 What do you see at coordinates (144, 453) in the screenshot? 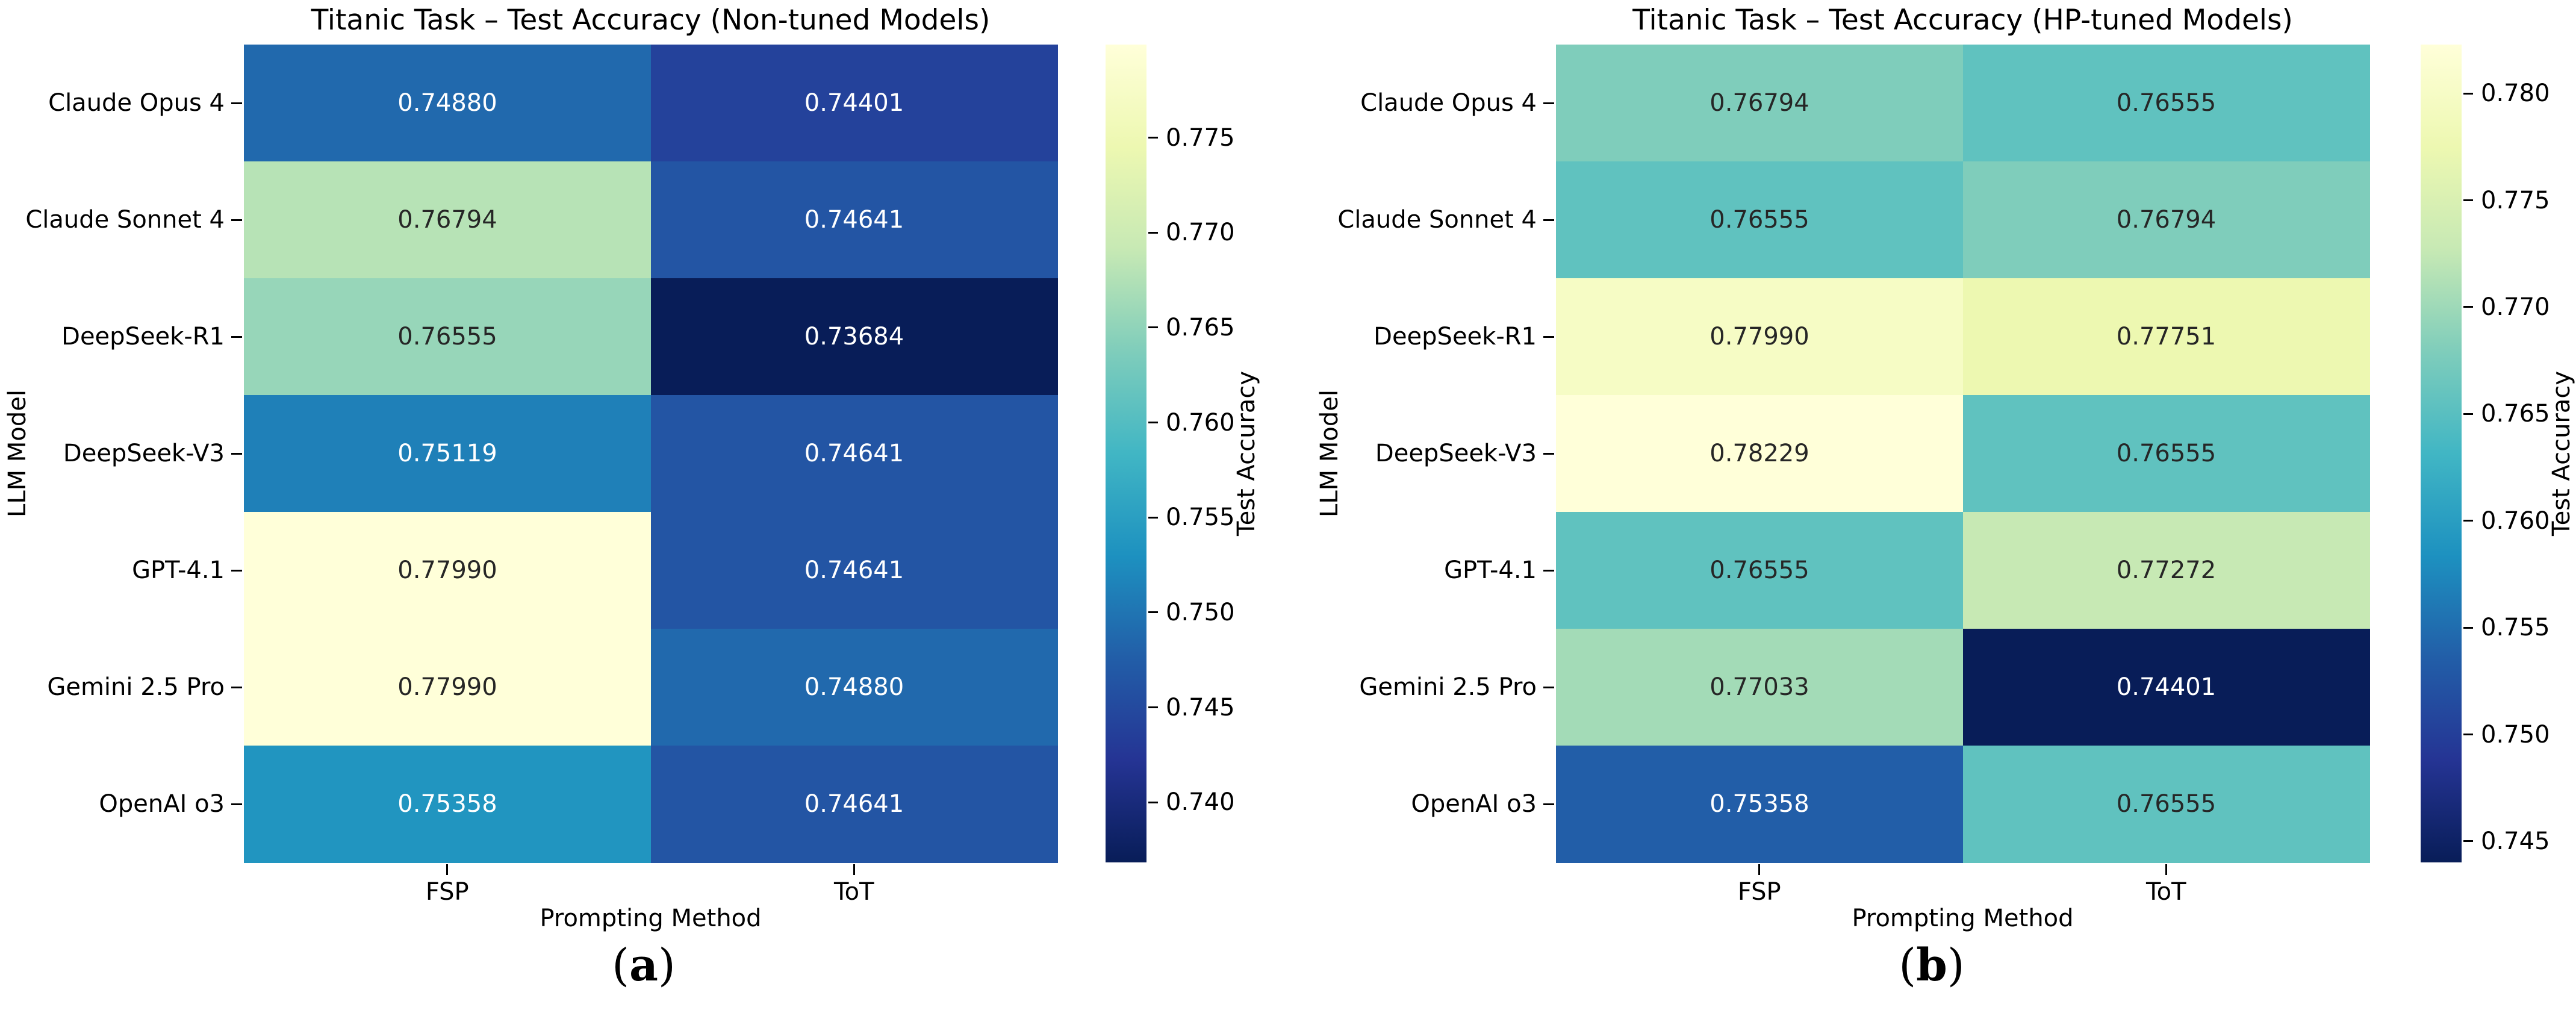
I see `y-tick-label: DeepSeek-V3` at bounding box center [144, 453].